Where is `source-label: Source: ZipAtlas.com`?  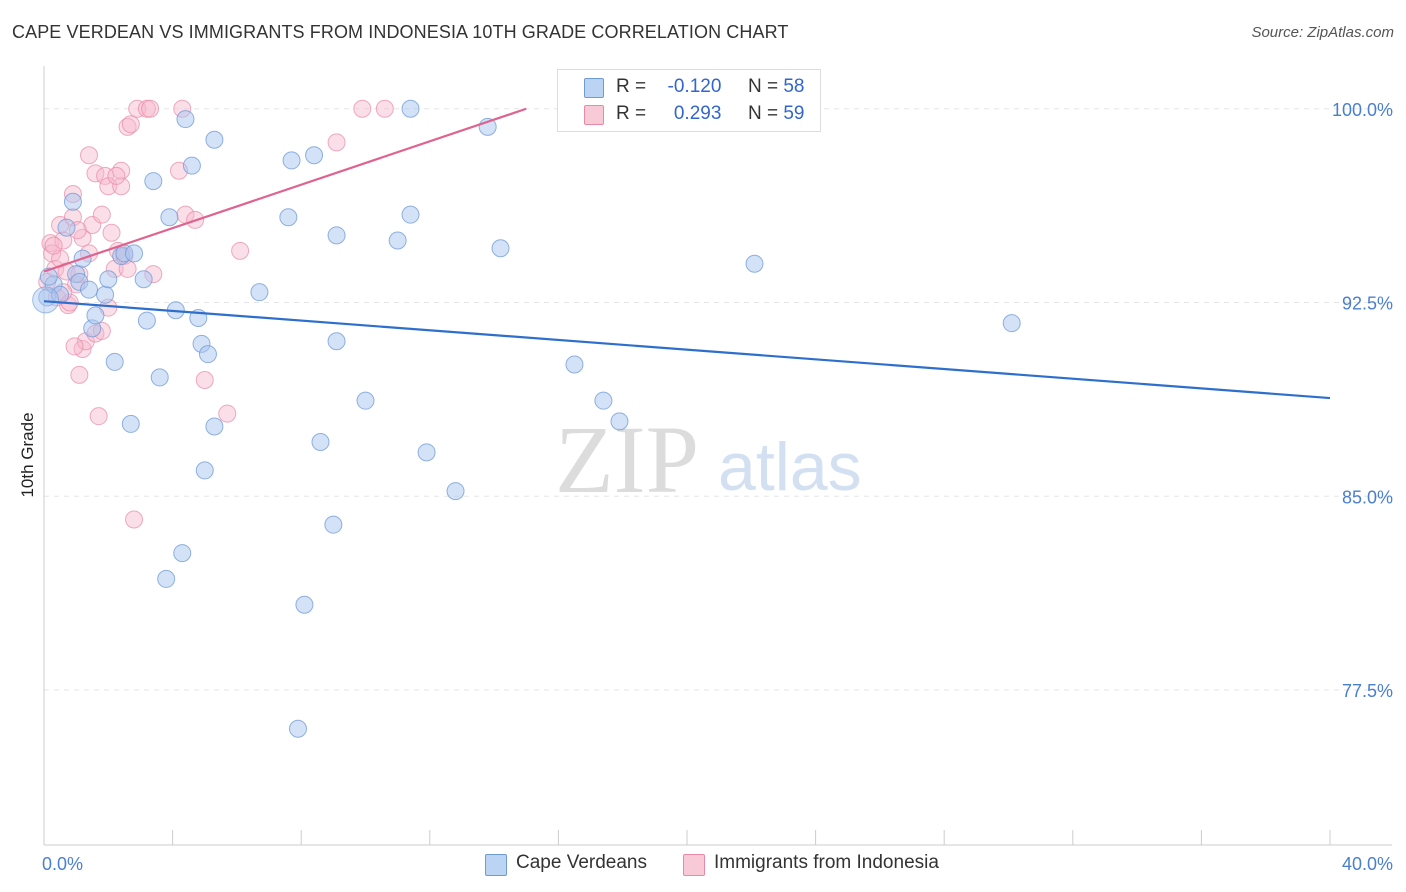
source-label: Source: ZipAtlas.com is located at coordinates (1322, 32).